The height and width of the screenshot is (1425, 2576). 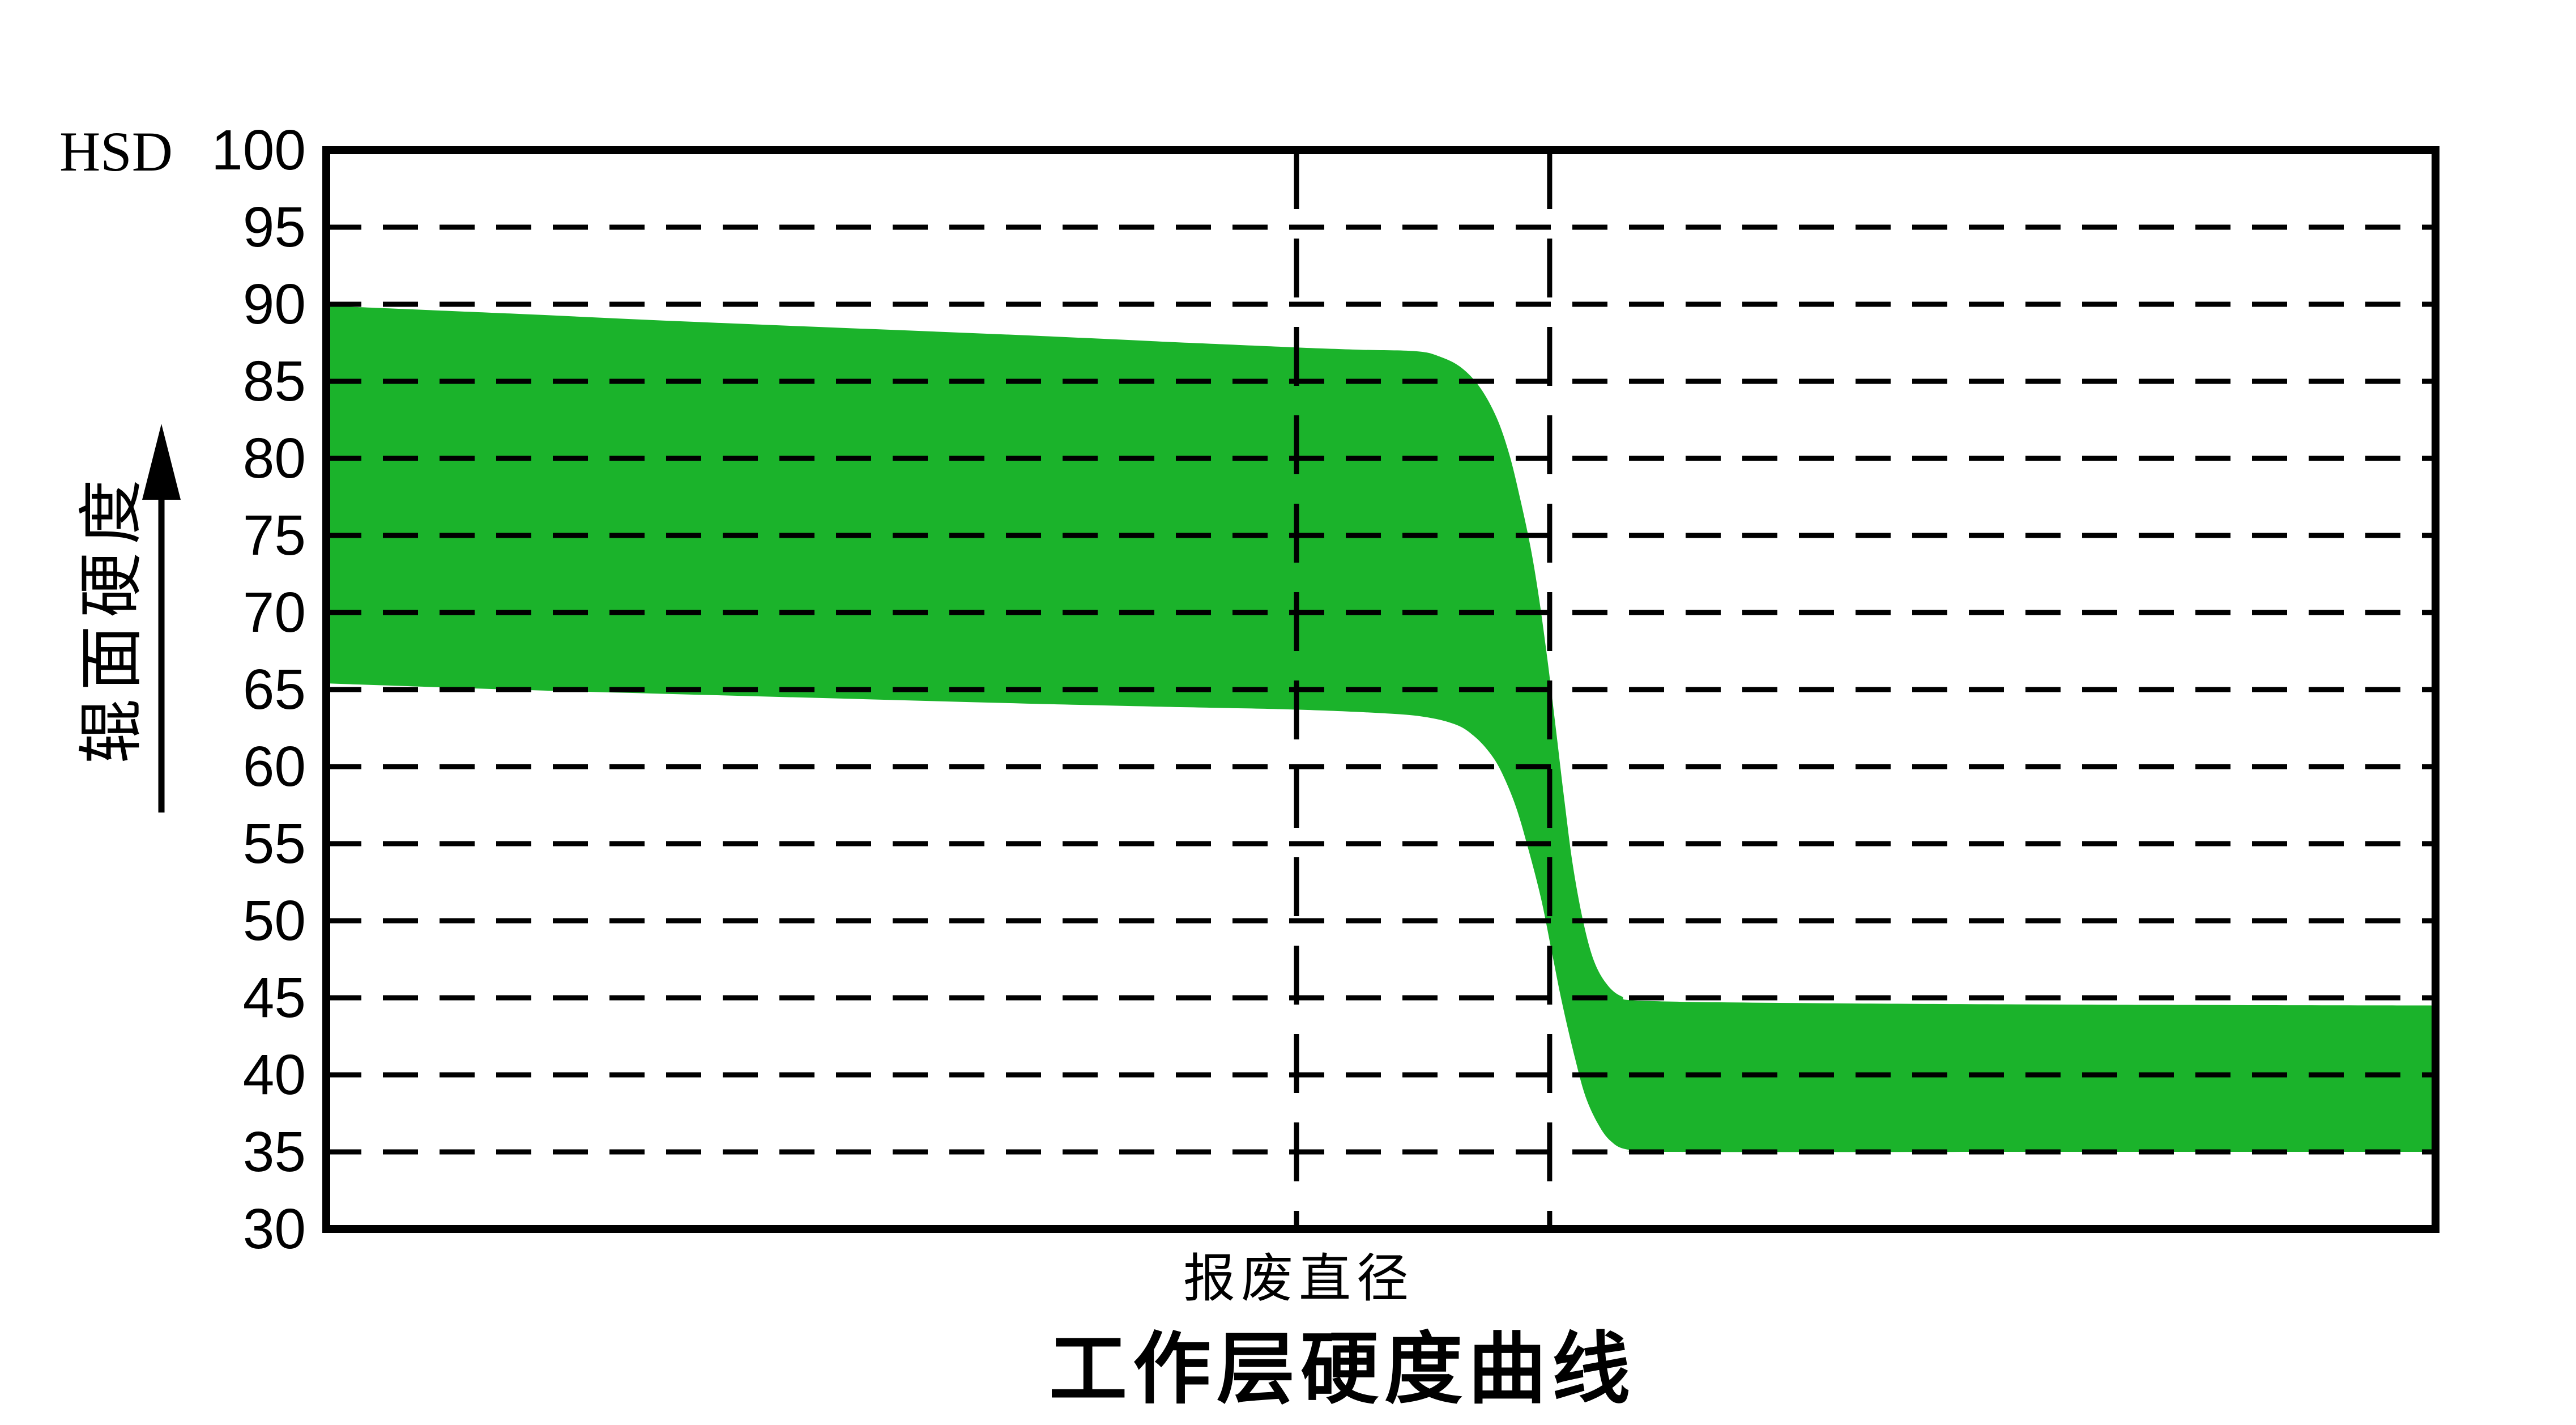 What do you see at coordinates (274, 304) in the screenshot?
I see `y-tick-label-90: 90` at bounding box center [274, 304].